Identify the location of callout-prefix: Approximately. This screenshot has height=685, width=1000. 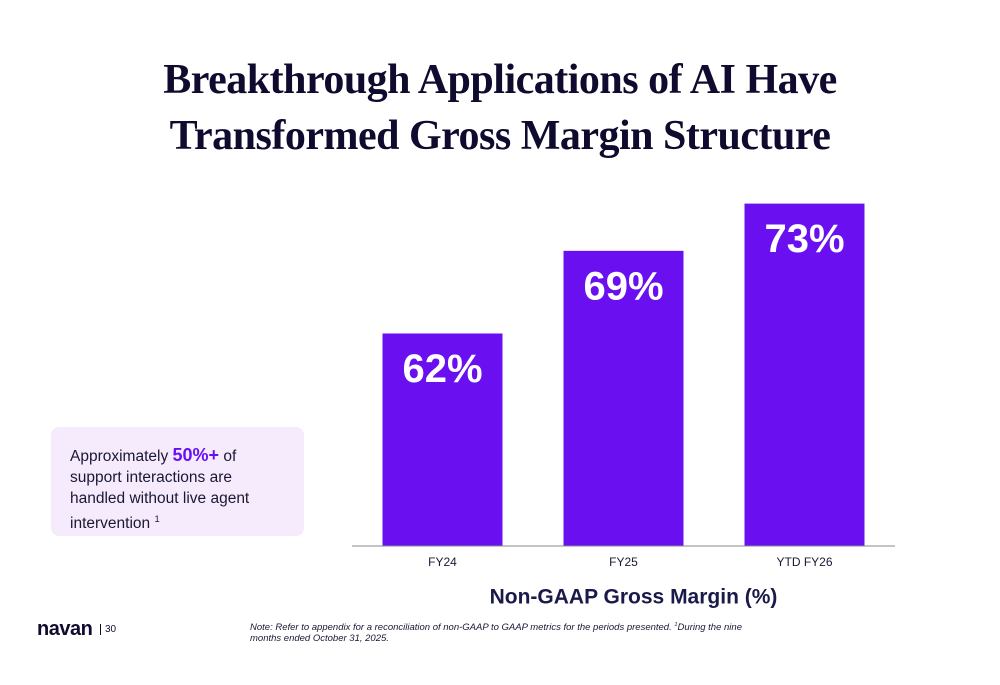
(119, 456).